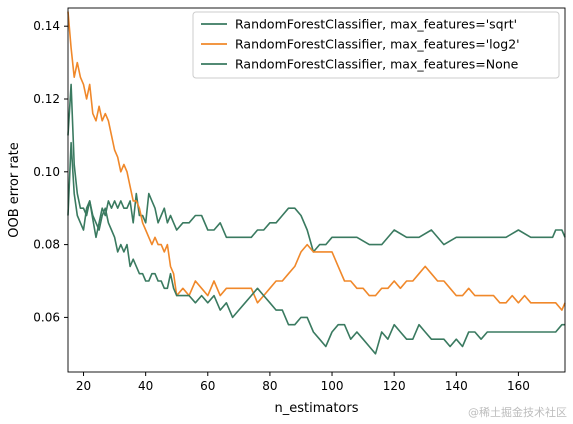 The image size is (573, 424). What do you see at coordinates (46, 317) in the screenshot?
I see `y-tick-label: 0.06` at bounding box center [46, 317].